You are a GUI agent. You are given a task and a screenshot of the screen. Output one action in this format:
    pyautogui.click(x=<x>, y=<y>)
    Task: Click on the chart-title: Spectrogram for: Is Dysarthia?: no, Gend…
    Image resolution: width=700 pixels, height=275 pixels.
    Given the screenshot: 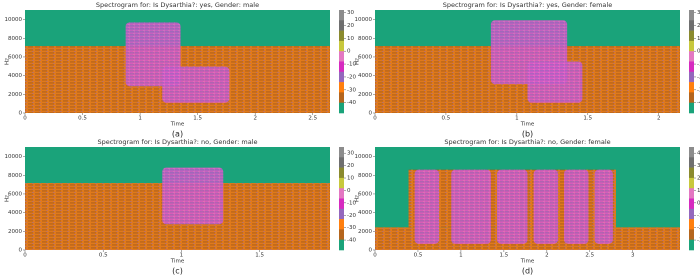 What is the action you would take?
    pyautogui.click(x=177, y=142)
    